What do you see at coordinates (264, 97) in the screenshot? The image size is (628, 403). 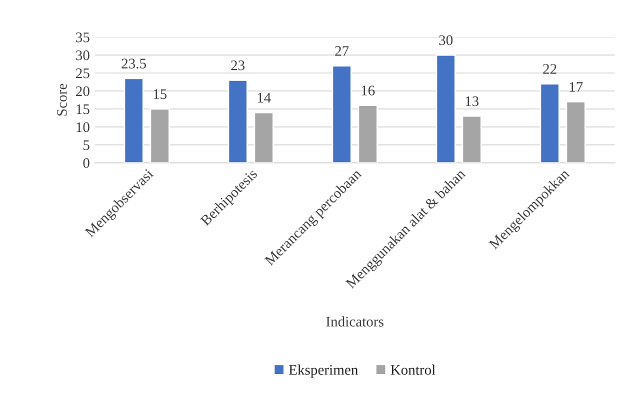 I see `data-label: 14` at bounding box center [264, 97].